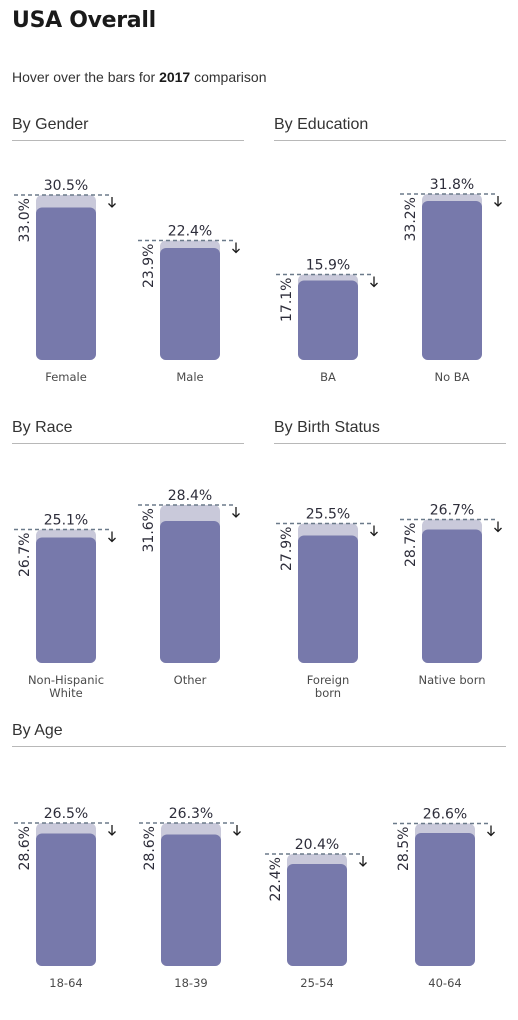 This screenshot has height=1020, width=518. I want to click on comparison-label-40-64: 28.5%, so click(404, 849).